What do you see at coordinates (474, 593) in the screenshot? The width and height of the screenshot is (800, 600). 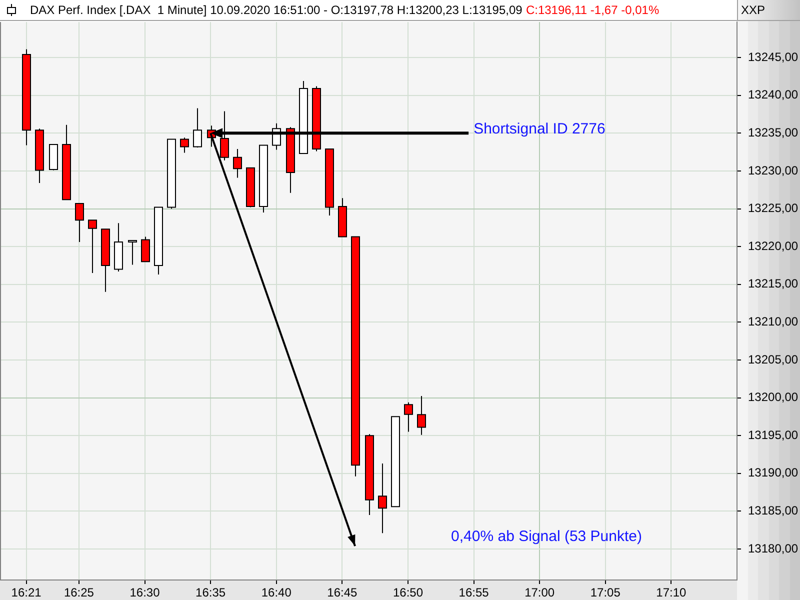 I see `x-tick-label: 16:55` at bounding box center [474, 593].